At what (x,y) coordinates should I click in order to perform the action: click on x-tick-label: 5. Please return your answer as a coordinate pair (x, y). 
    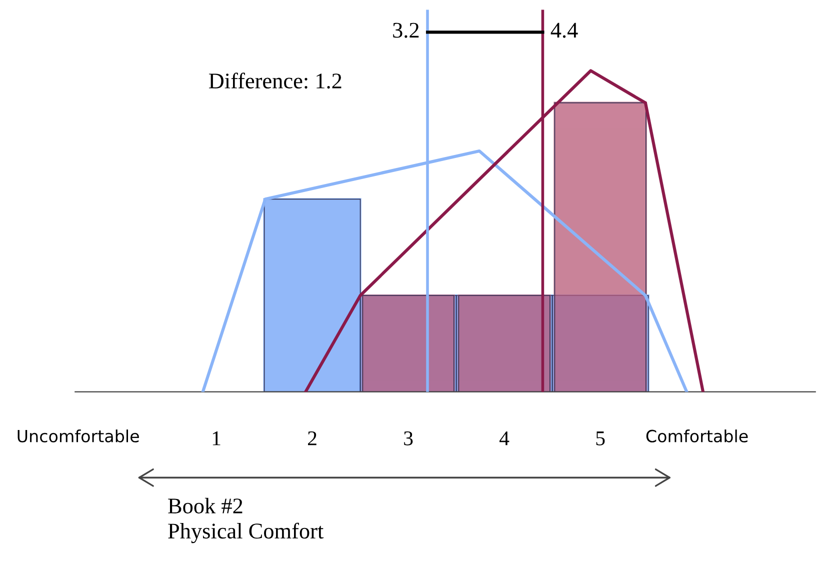
    Looking at the image, I should click on (600, 439).